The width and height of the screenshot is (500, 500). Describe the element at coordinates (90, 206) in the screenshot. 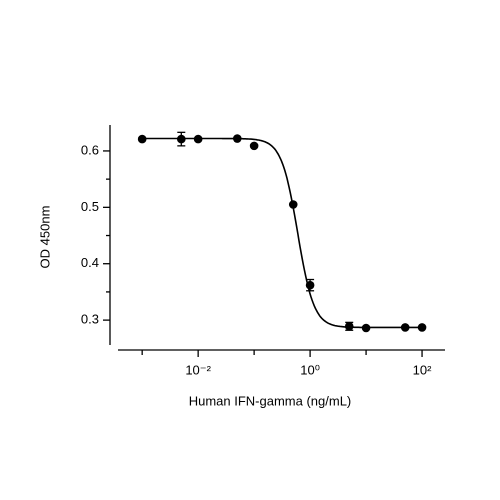

I see `y-tick-label: 0.5` at that location.